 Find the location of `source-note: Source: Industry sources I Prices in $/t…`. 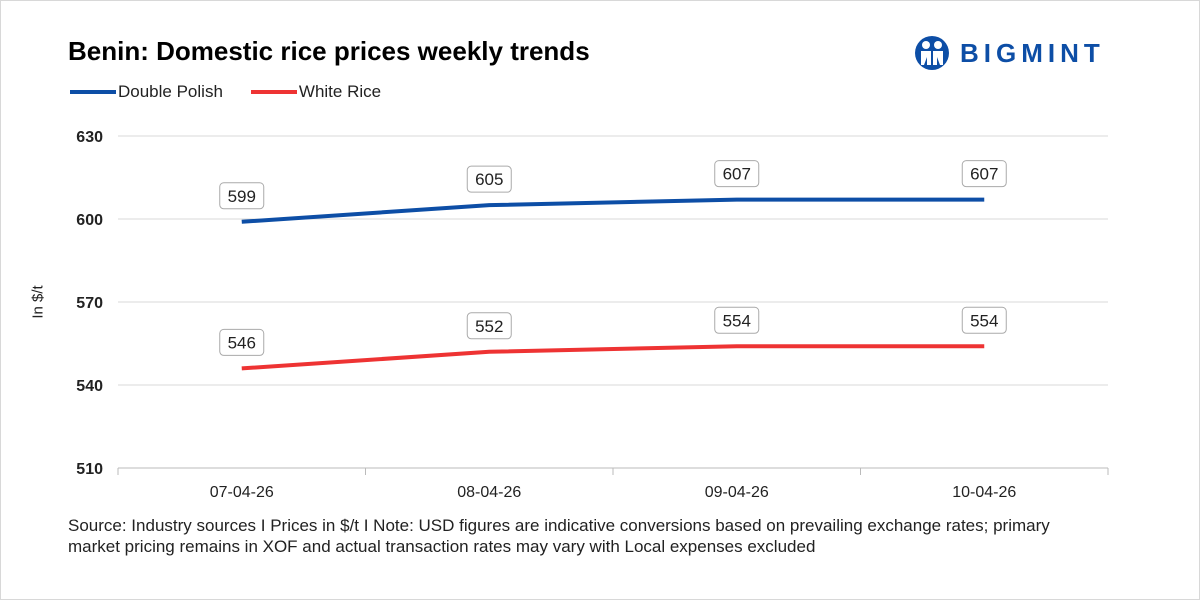

source-note: Source: Industry sources I Prices in $/t… is located at coordinates (559, 536).